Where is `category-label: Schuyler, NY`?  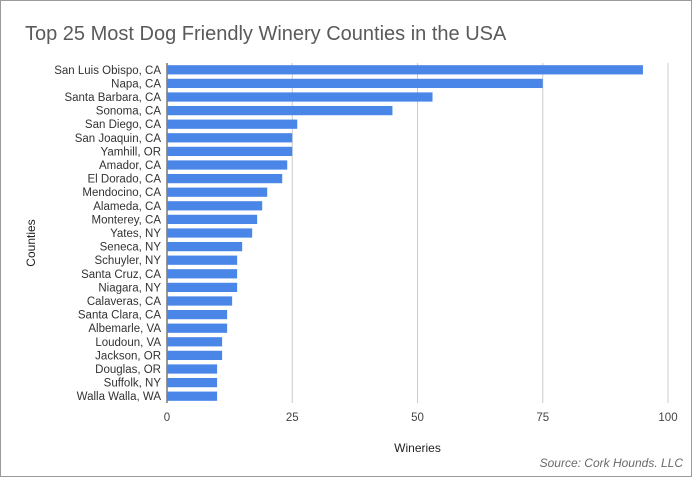 category-label: Schuyler, NY is located at coordinates (128, 261).